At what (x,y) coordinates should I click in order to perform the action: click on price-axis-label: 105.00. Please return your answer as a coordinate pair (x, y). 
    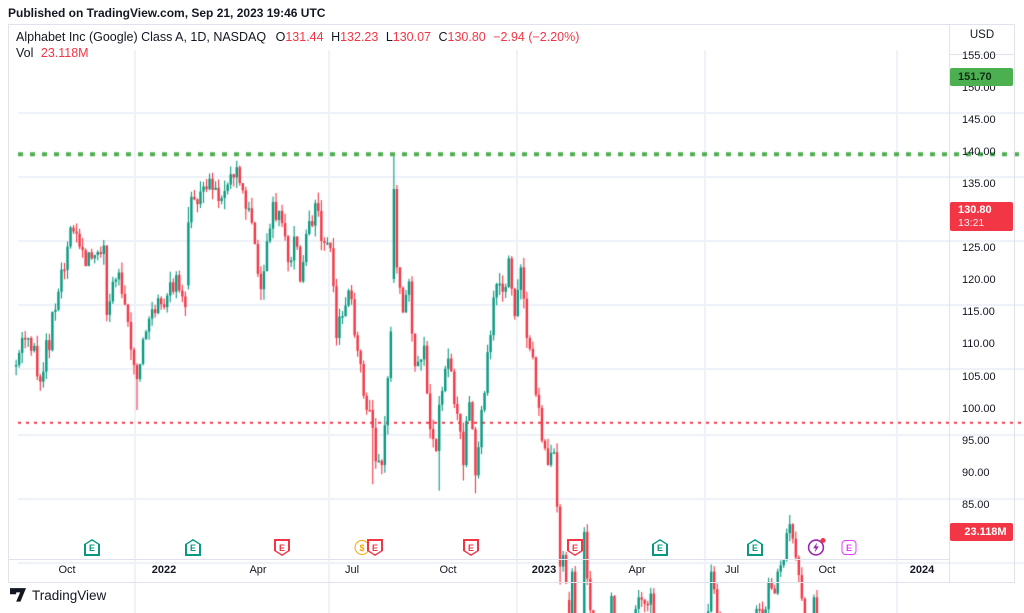
    Looking at the image, I should click on (979, 376).